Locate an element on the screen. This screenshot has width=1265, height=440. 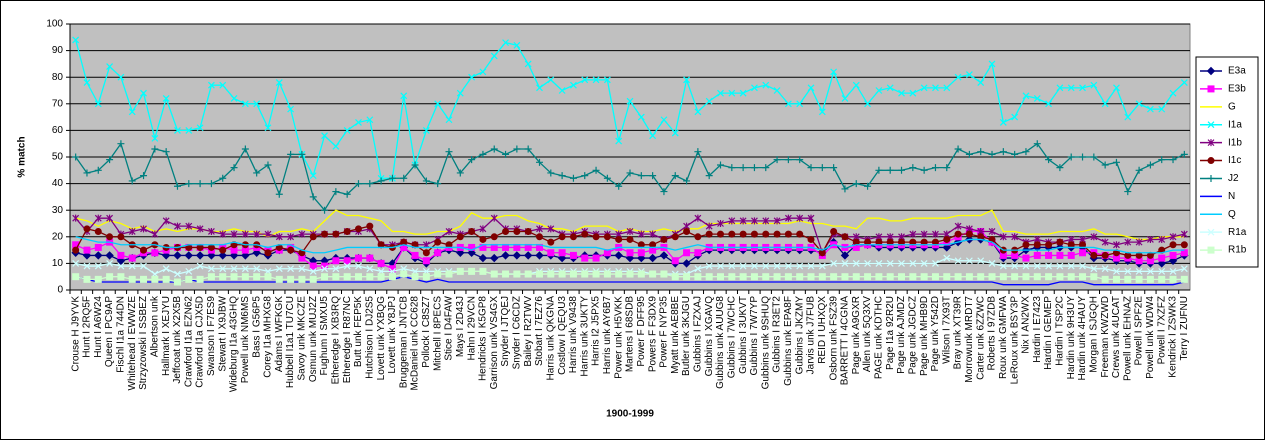
x-axis-title: 1900-1999 is located at coordinates (630, 414).